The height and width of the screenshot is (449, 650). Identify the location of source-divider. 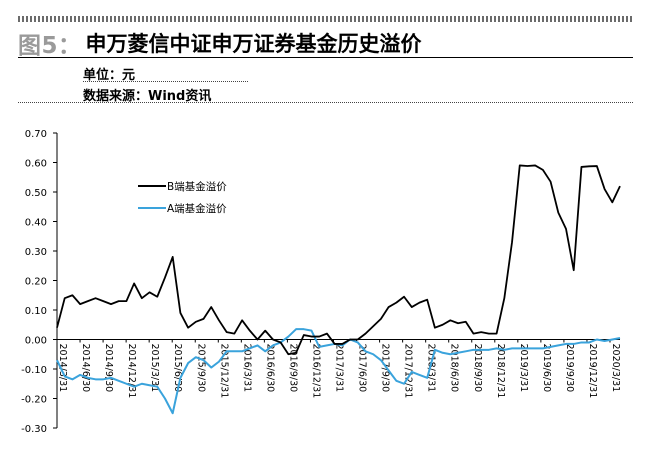
(325, 102).